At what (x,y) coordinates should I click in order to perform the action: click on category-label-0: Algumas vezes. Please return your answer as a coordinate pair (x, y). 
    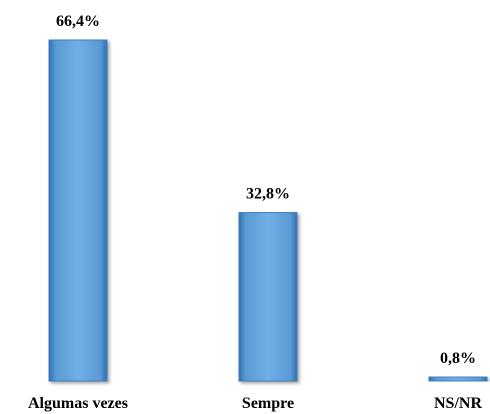
    Looking at the image, I should click on (78, 403).